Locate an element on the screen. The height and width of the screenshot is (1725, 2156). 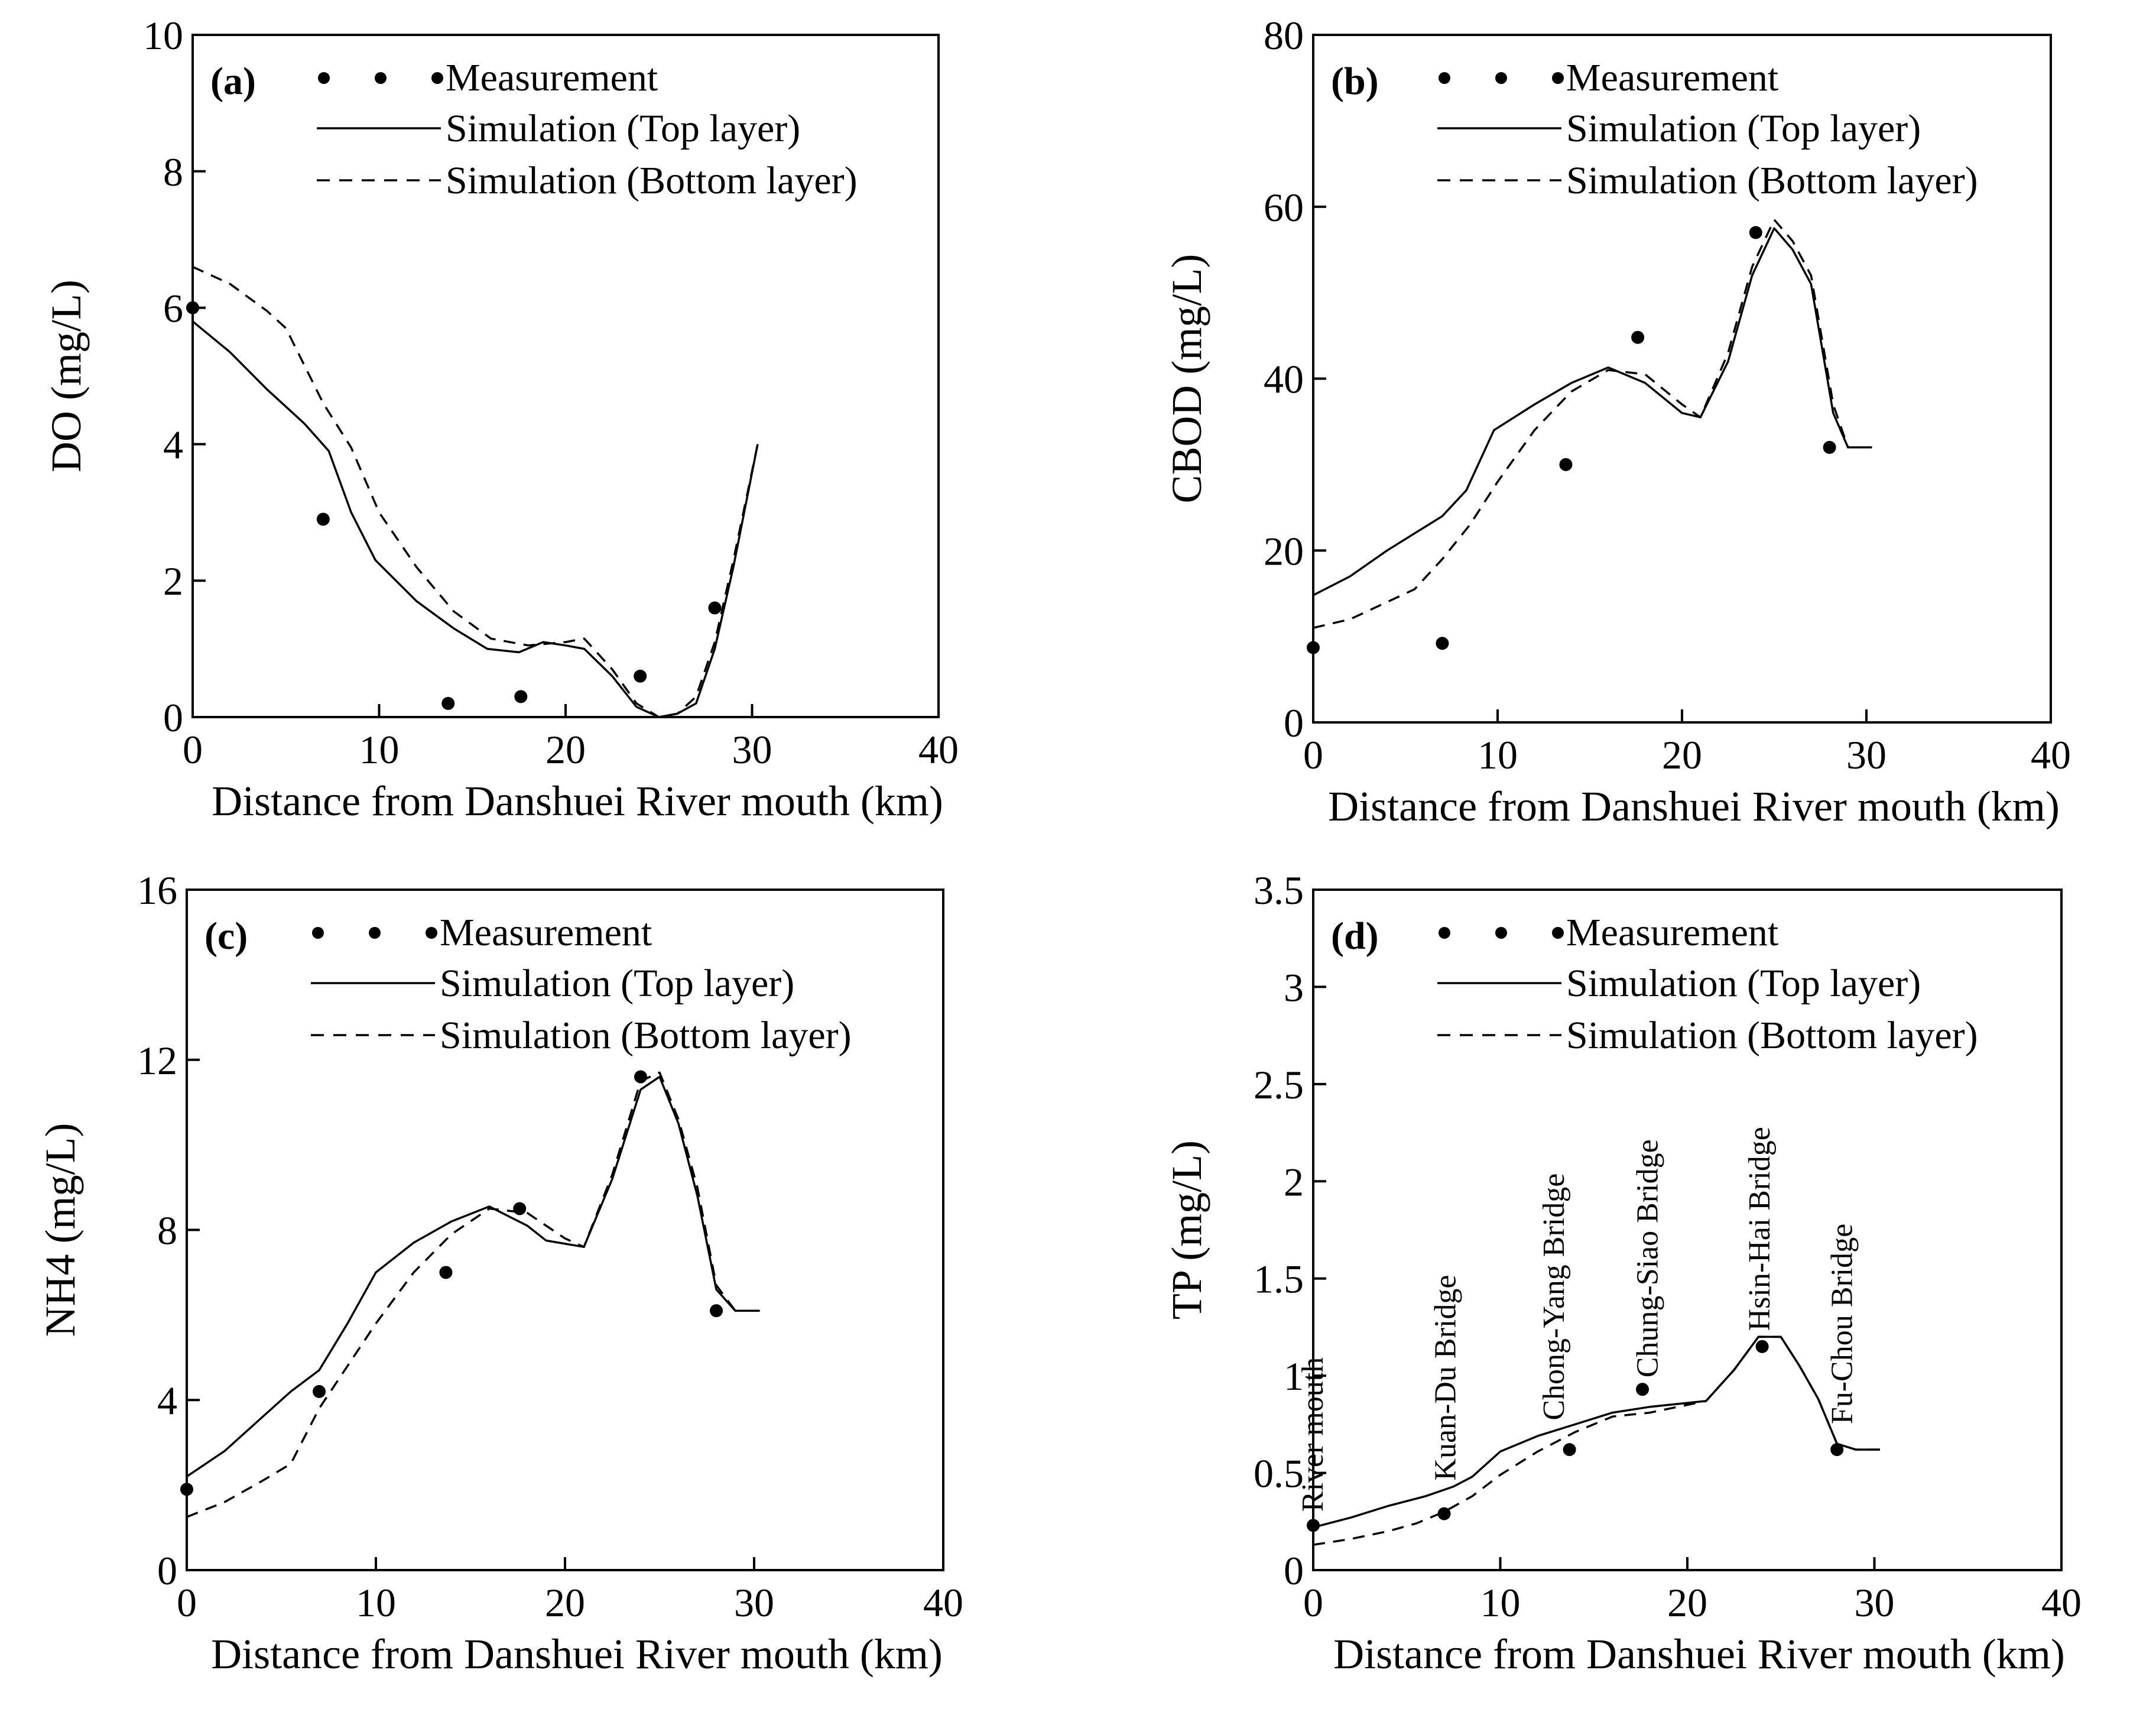
location-annotation: River mouth is located at coordinates (1313, 1434).